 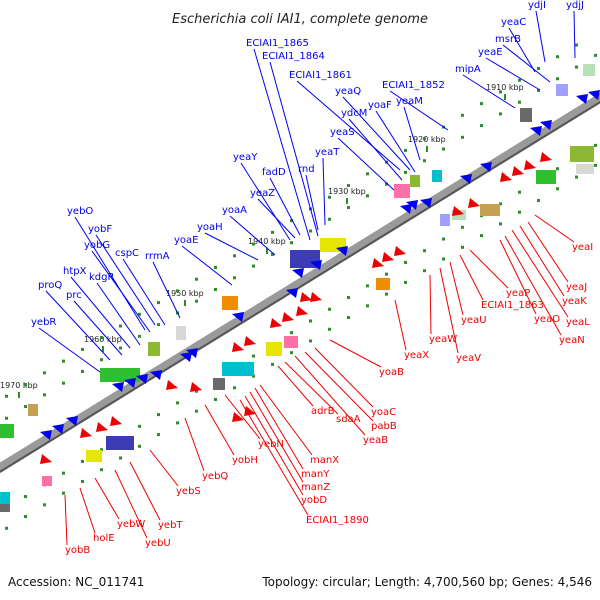 What do you see at coordinates (468, 358) in the screenshot?
I see `gene-label-yeav: yeaV` at bounding box center [468, 358].